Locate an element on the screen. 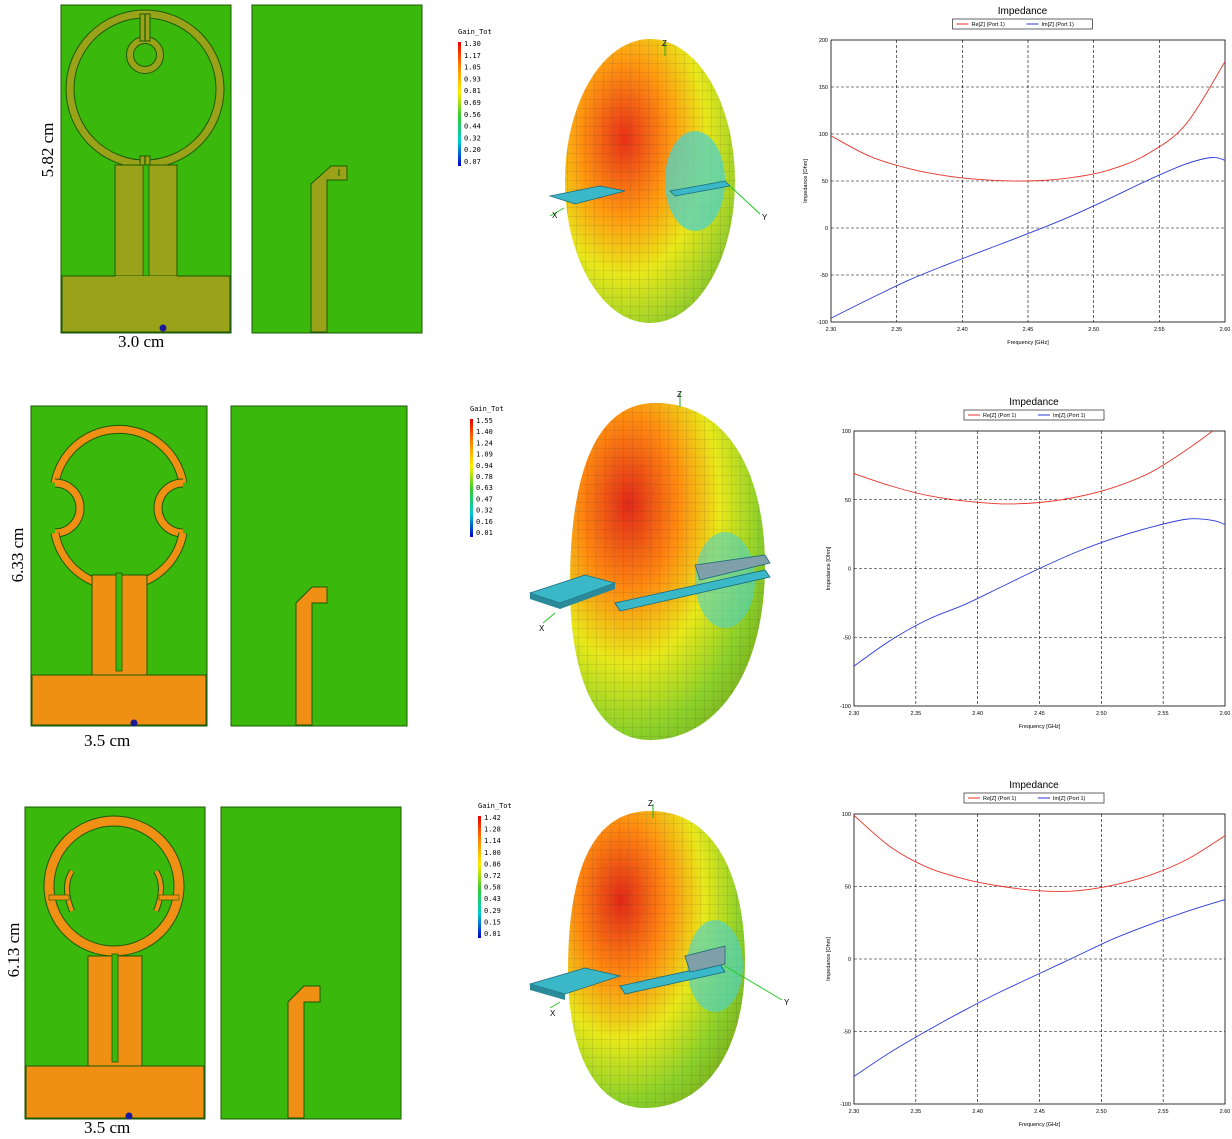  gain-colorbar-tick: 0.16 is located at coordinates (484, 522).